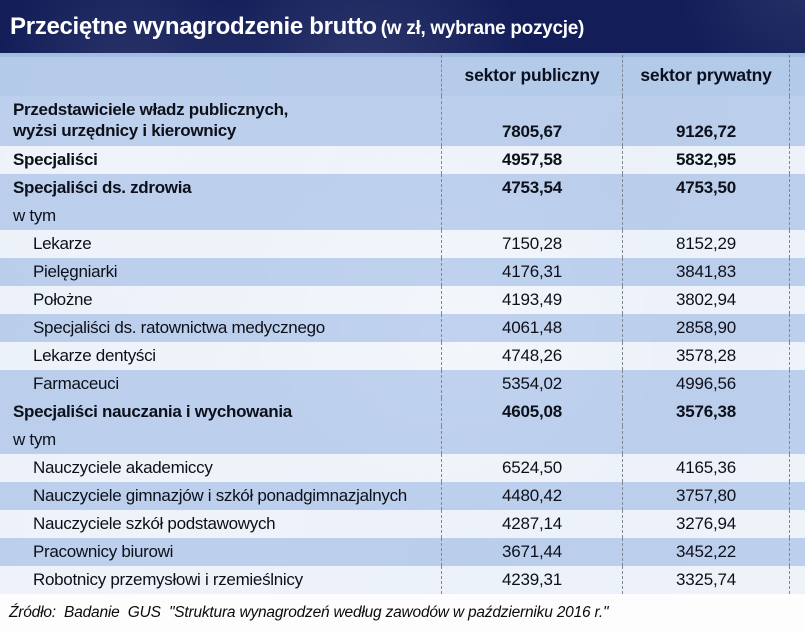 The height and width of the screenshot is (632, 805). I want to click on cell-private: 8152,29, so click(705, 244).